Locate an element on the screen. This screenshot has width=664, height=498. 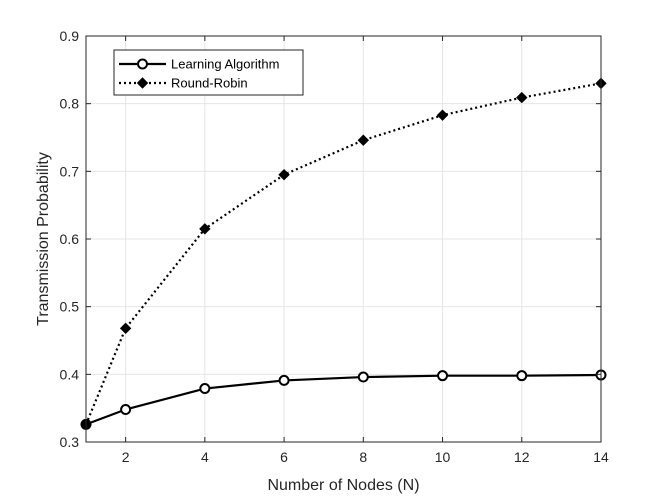
x-tick-label: 4 is located at coordinates (205, 457).